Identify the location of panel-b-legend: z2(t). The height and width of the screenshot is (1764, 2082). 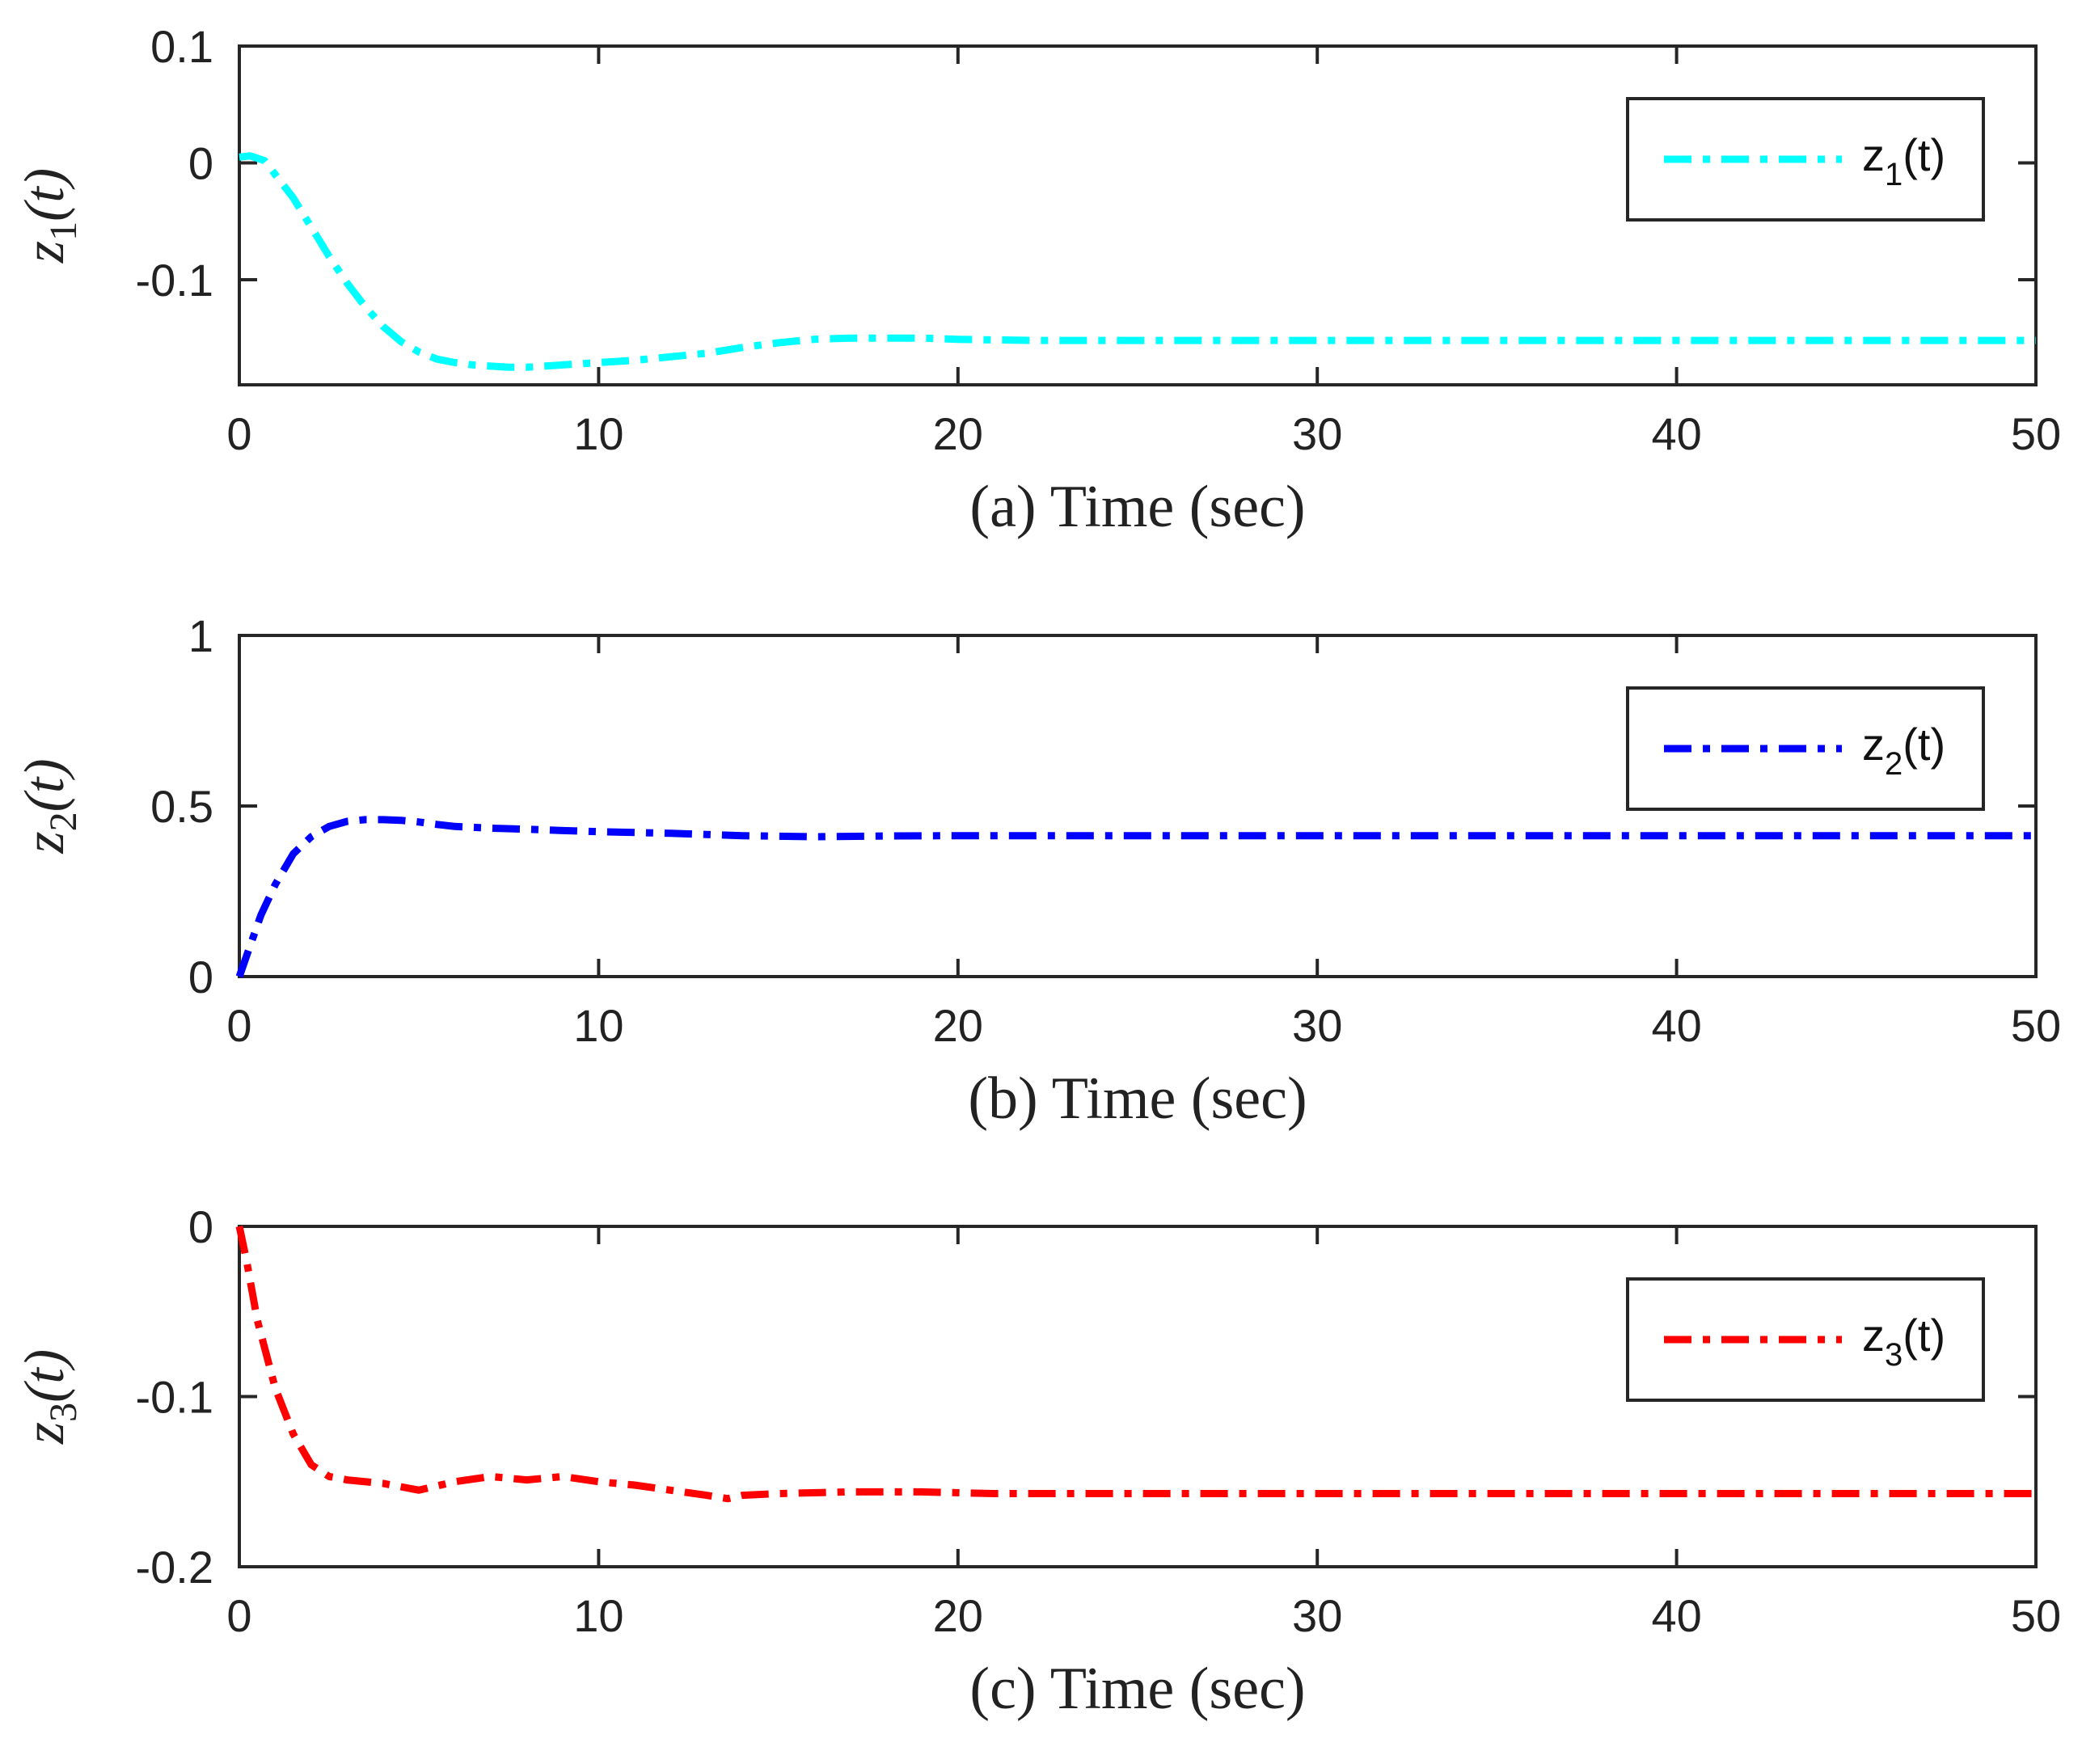
(1805, 749).